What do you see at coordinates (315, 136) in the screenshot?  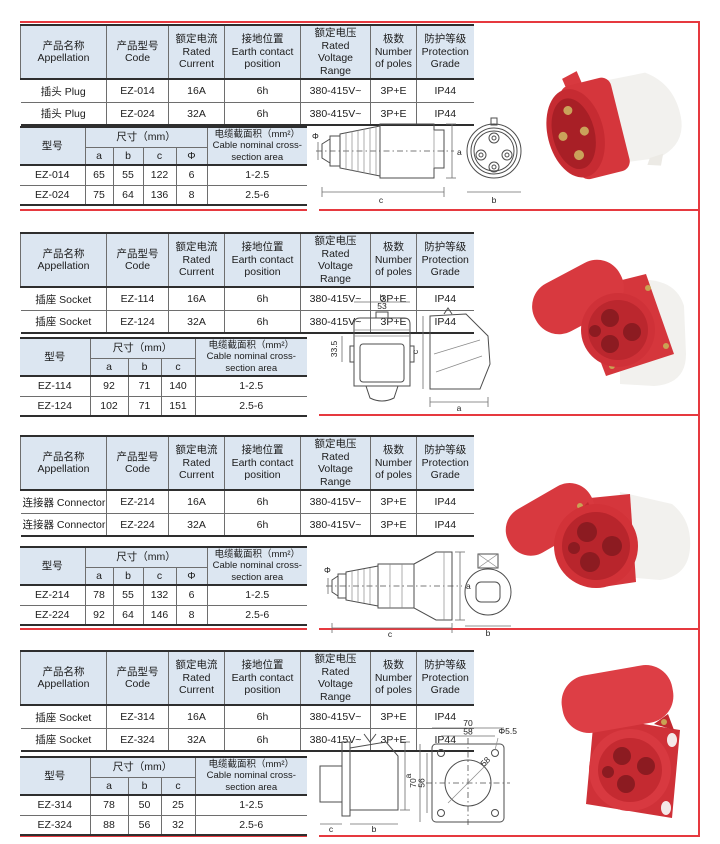 I see `dim-label-phi: Φ` at bounding box center [315, 136].